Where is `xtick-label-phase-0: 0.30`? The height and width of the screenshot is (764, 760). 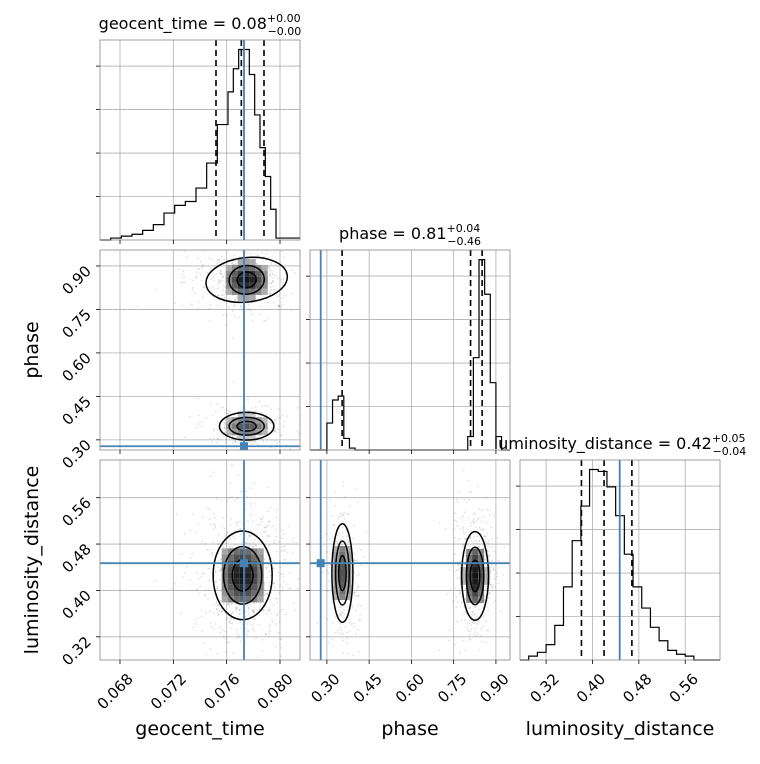 xtick-label-phase-0: 0.30 is located at coordinates (325, 688).